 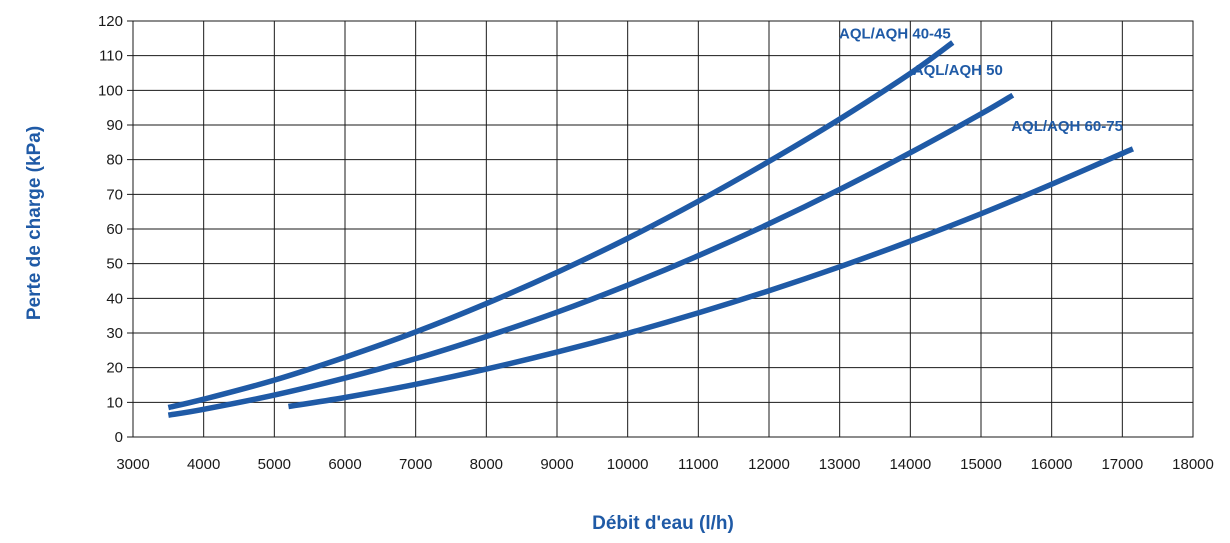 I want to click on series-label: AQL/AQH 50, so click(x=958, y=70).